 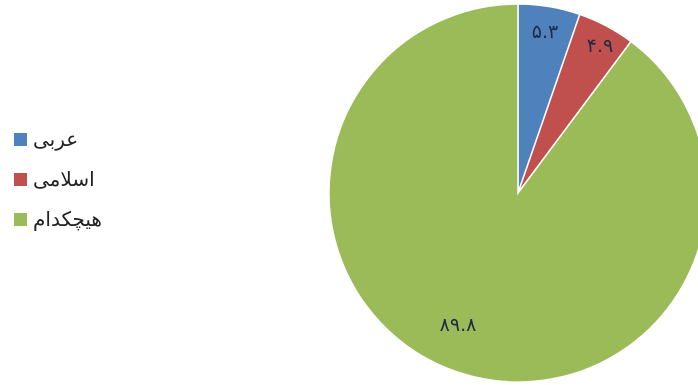 What do you see at coordinates (458, 325) in the screenshot?
I see `pie-label-none: ۸۹.۸` at bounding box center [458, 325].